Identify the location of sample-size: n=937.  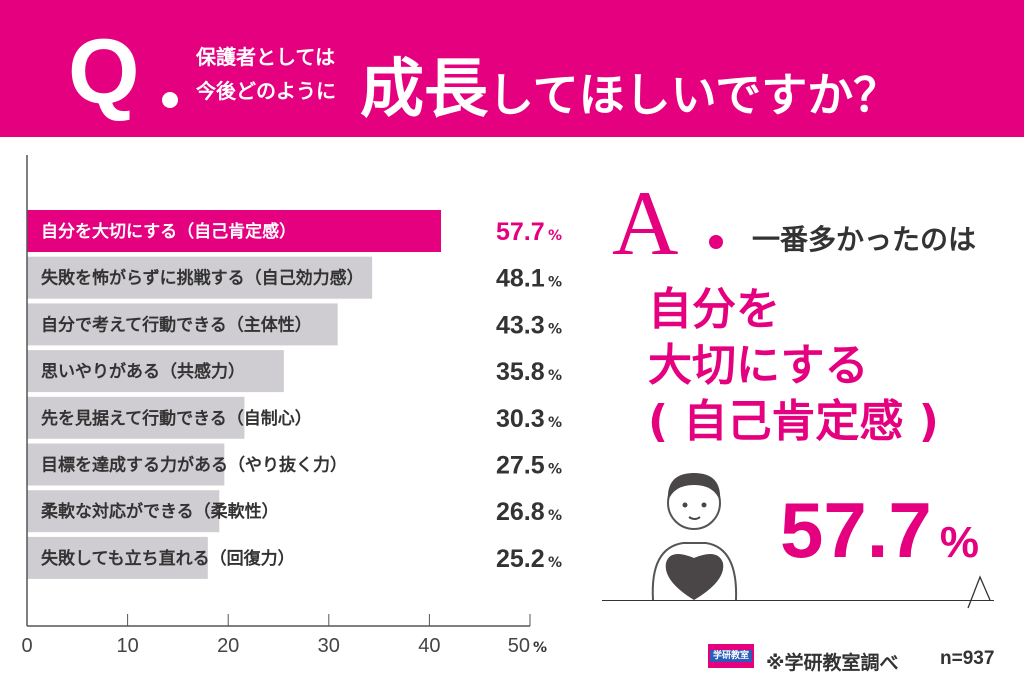
(967, 658).